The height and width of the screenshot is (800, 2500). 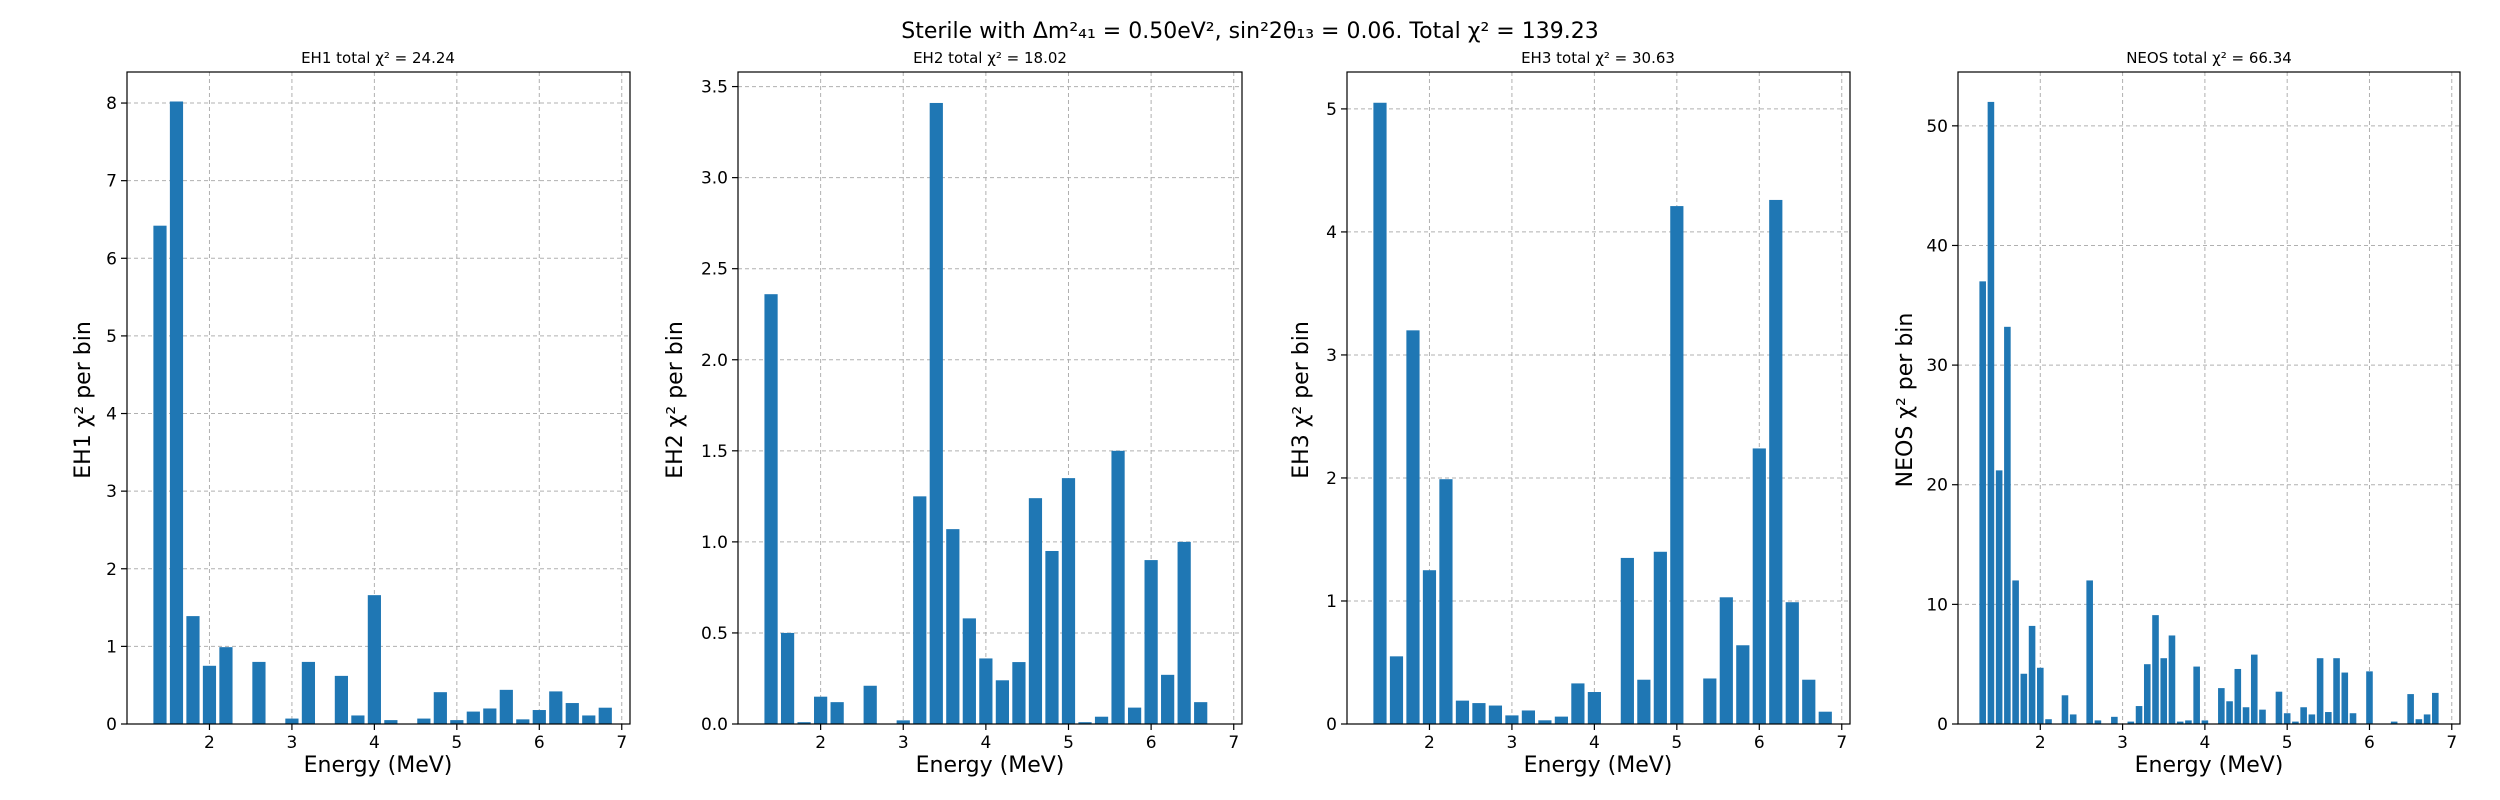 I want to click on x-tick-label: 3, so click(x=1512, y=743).